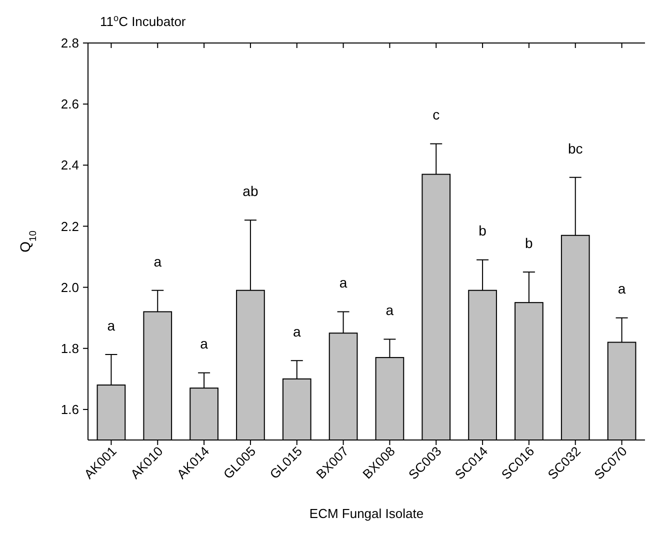 This screenshot has height=539, width=647. Describe the element at coordinates (575, 148) in the screenshot. I see `annotation: bc` at that location.